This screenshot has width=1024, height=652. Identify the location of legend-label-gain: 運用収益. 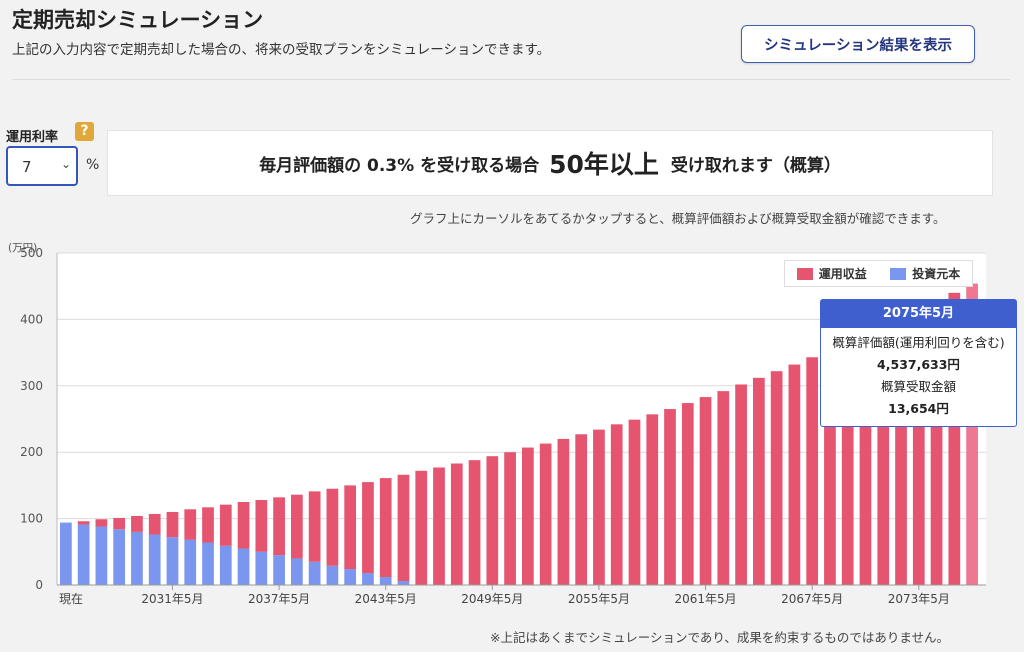
(842, 274).